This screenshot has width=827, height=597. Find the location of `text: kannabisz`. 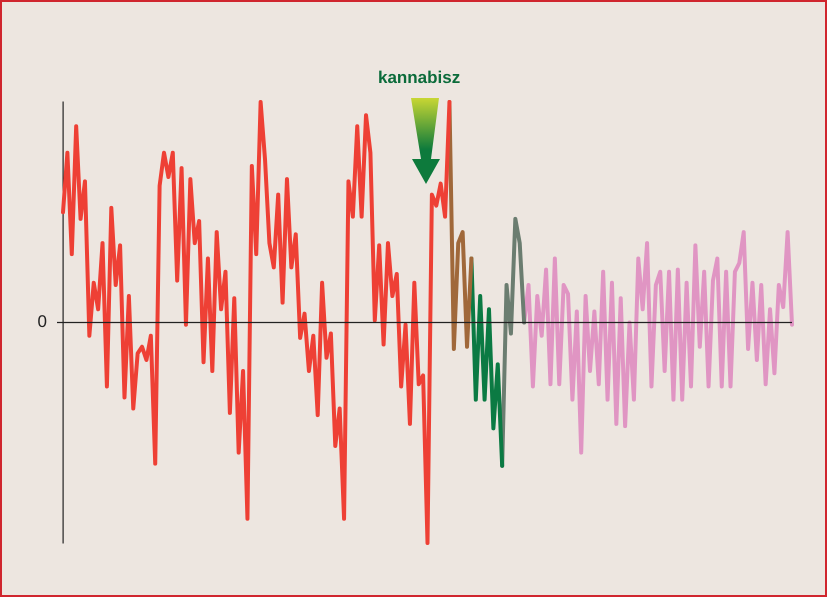

text: kannabisz is located at coordinates (419, 78).